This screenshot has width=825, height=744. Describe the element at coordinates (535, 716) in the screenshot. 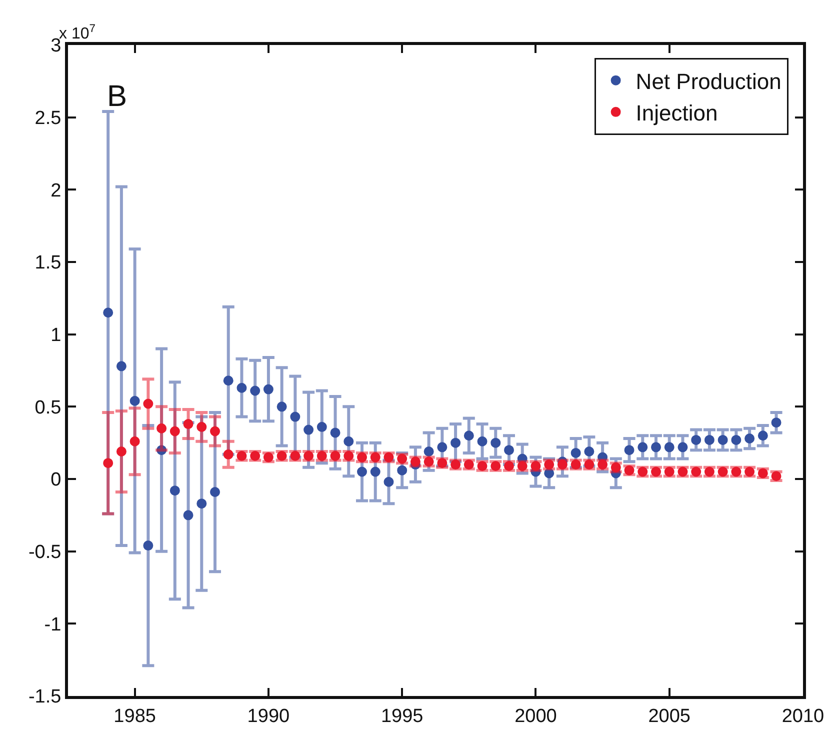

I see `x-tick-label: 2000` at that location.